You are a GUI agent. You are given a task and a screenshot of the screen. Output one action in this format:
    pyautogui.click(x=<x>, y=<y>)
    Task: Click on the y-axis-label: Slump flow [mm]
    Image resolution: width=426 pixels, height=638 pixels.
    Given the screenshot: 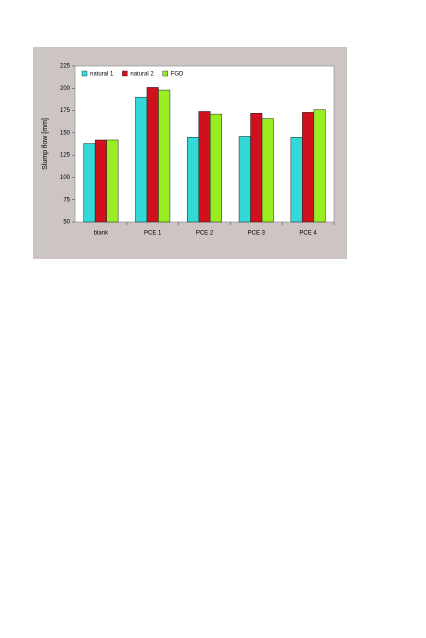 What is the action you would take?
    pyautogui.click(x=45, y=144)
    